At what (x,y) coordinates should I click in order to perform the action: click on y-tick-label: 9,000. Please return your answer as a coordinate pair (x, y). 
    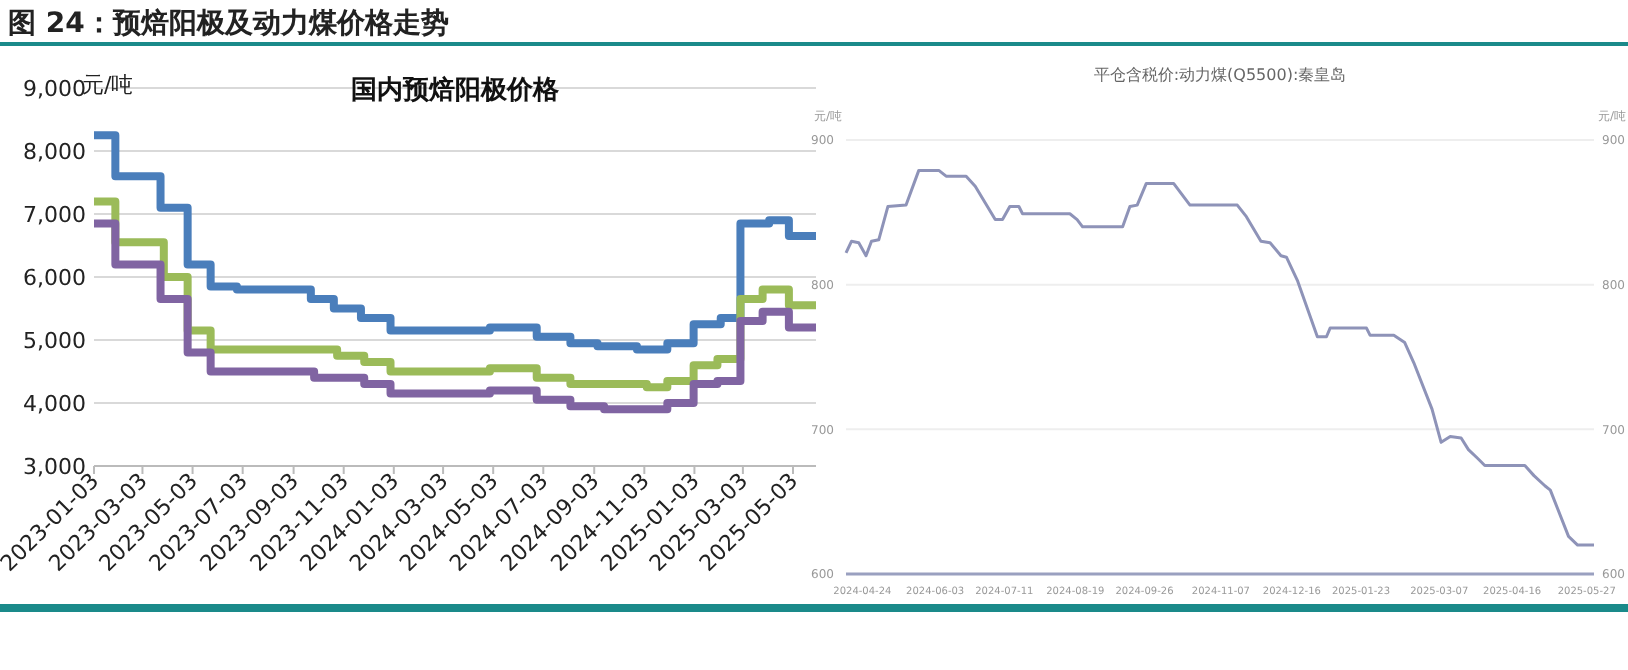
    Looking at the image, I should click on (54, 88).